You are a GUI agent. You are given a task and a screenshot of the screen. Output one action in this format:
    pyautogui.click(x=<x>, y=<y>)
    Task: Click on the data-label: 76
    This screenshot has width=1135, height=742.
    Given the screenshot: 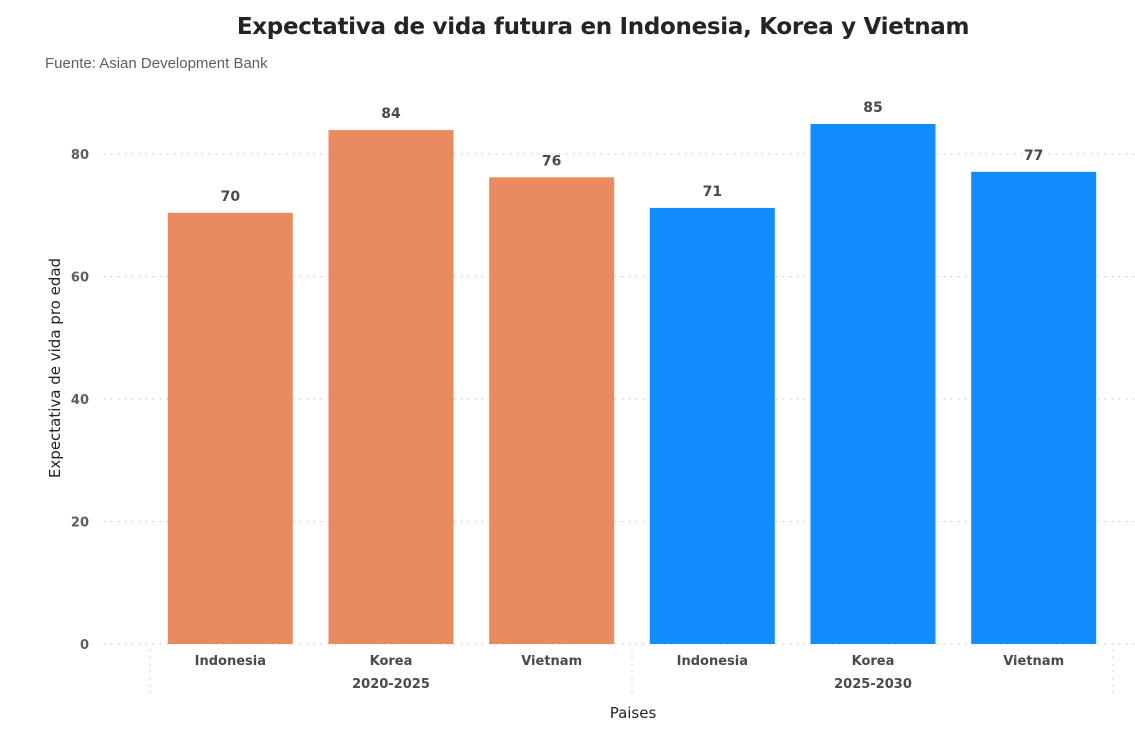 What is the action you would take?
    pyautogui.click(x=551, y=161)
    